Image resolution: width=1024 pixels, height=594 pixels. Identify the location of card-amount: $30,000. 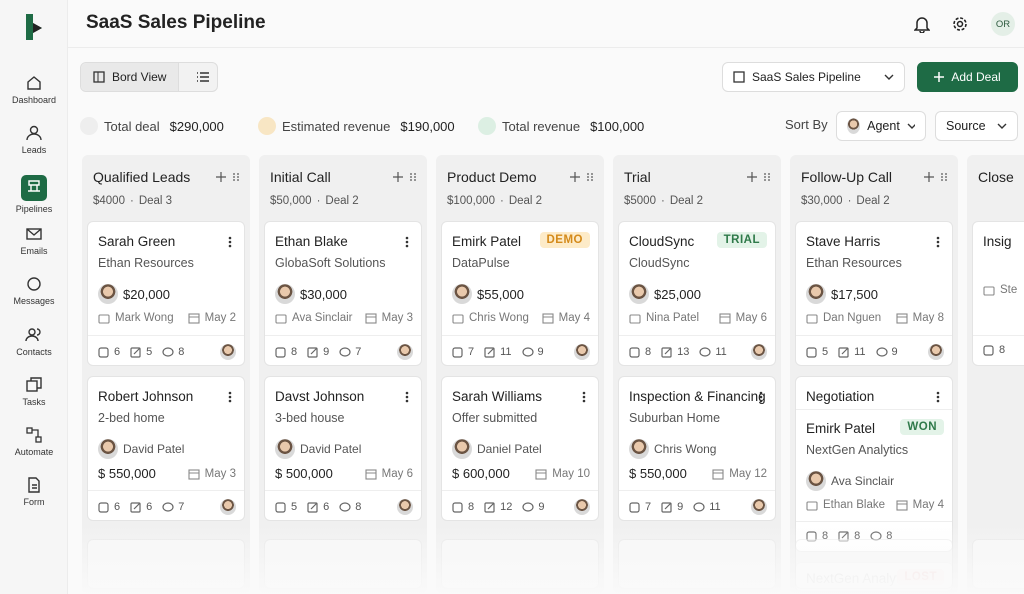
(344, 294).